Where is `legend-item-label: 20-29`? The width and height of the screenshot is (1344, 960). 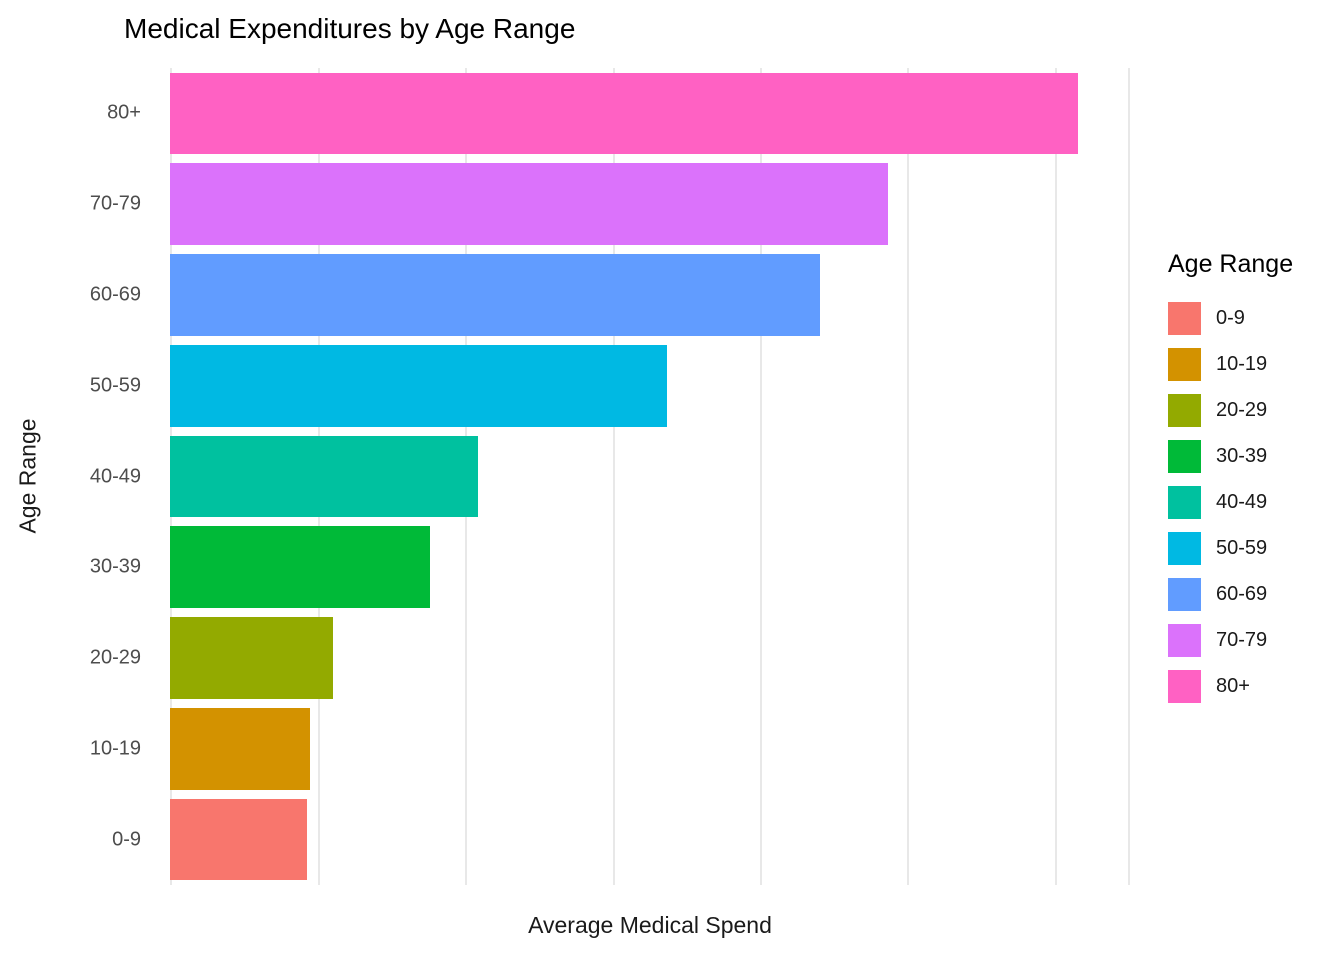 legend-item-label: 20-29 is located at coordinates (1242, 409).